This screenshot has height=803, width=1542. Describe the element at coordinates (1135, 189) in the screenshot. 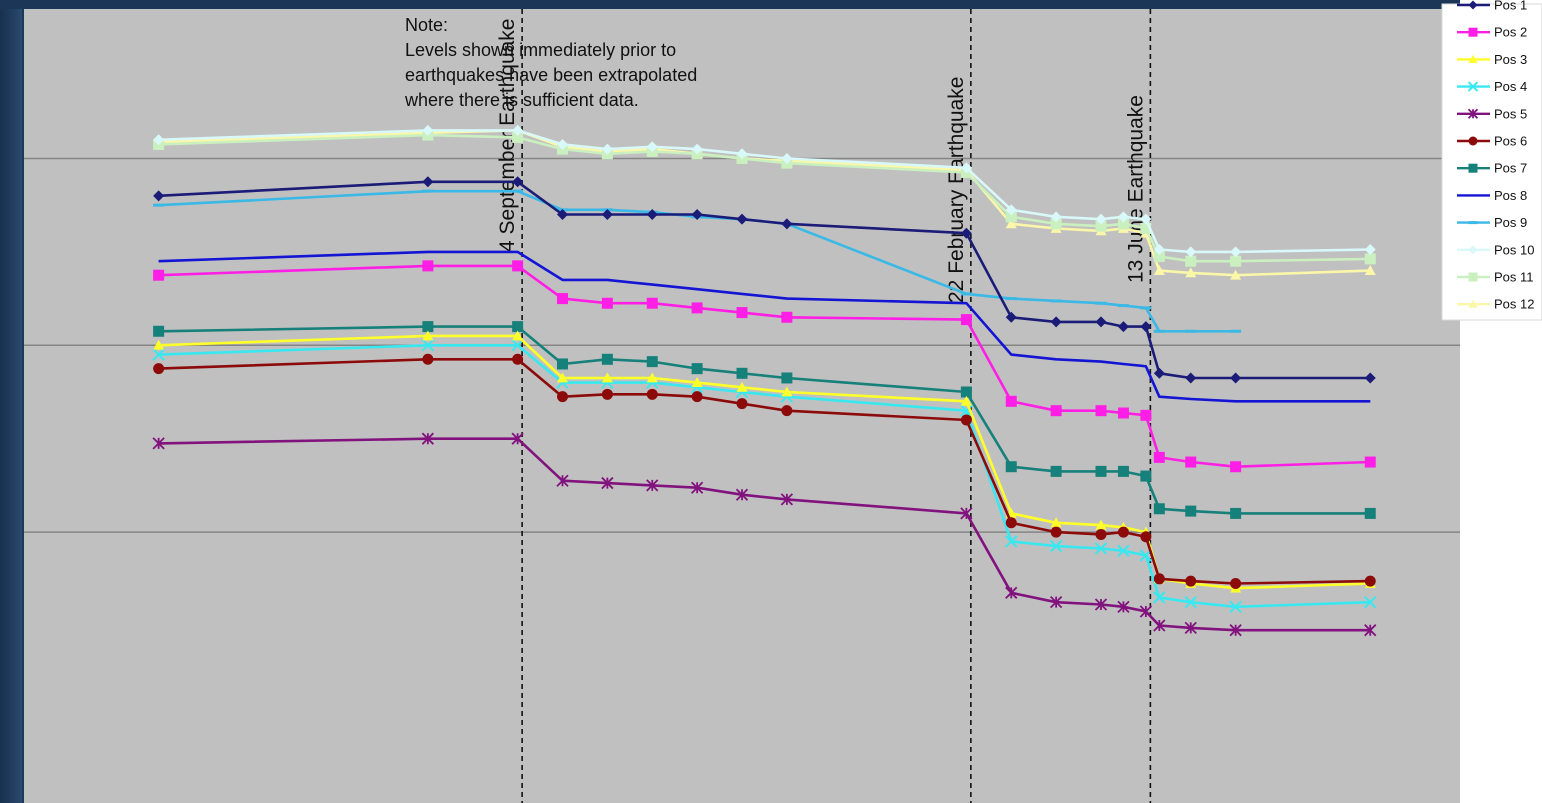

I see `earthquake-label: 13 June Earthquake` at that location.